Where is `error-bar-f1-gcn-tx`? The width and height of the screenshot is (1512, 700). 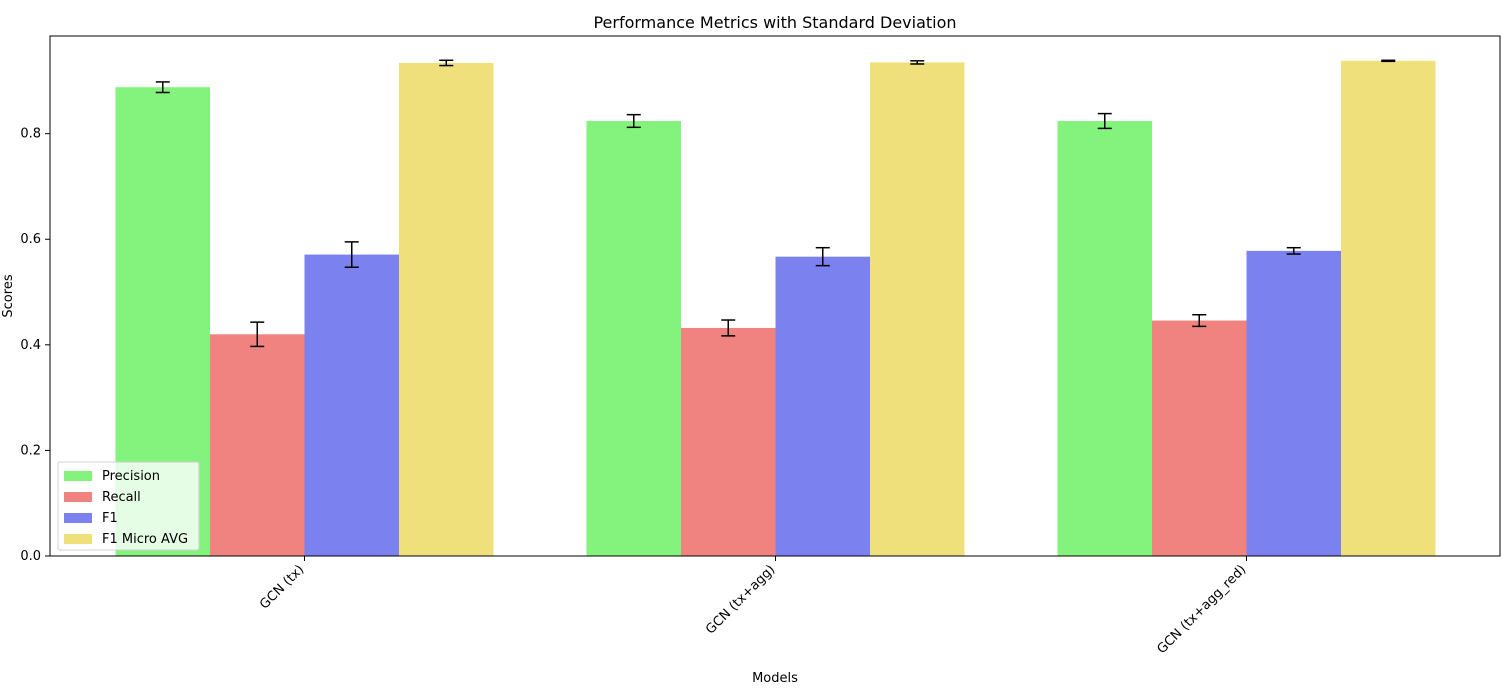
error-bar-f1-gcn-tx is located at coordinates (351, 254).